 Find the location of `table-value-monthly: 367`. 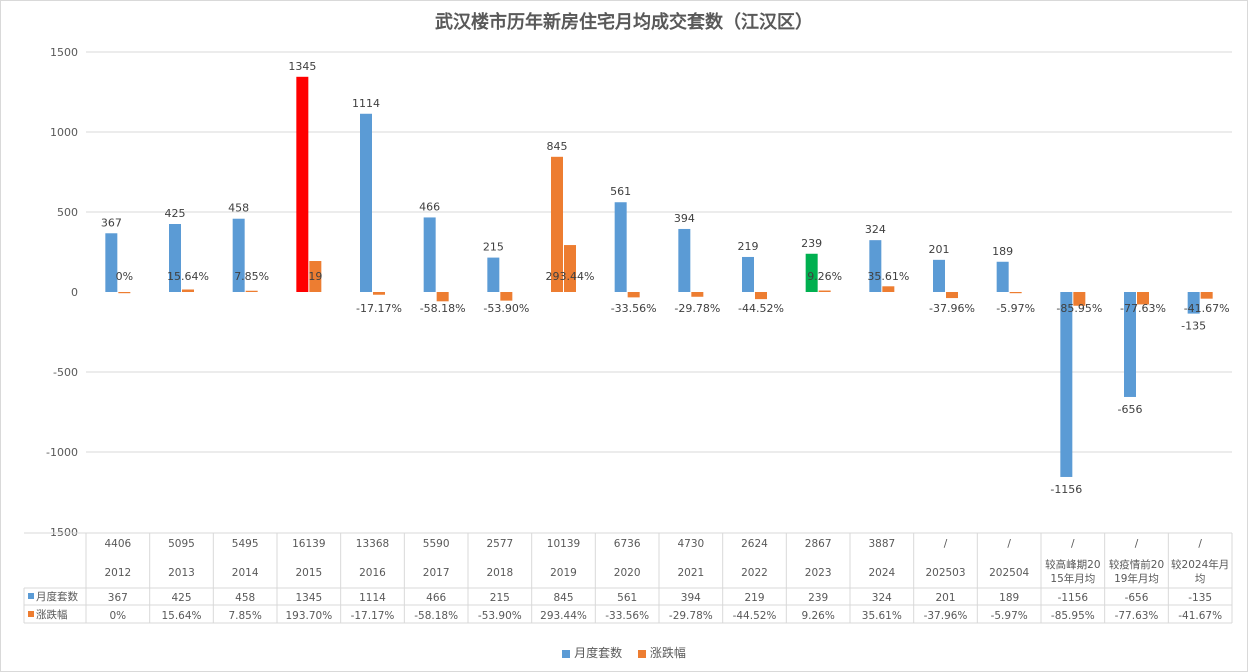

table-value-monthly: 367 is located at coordinates (118, 598).